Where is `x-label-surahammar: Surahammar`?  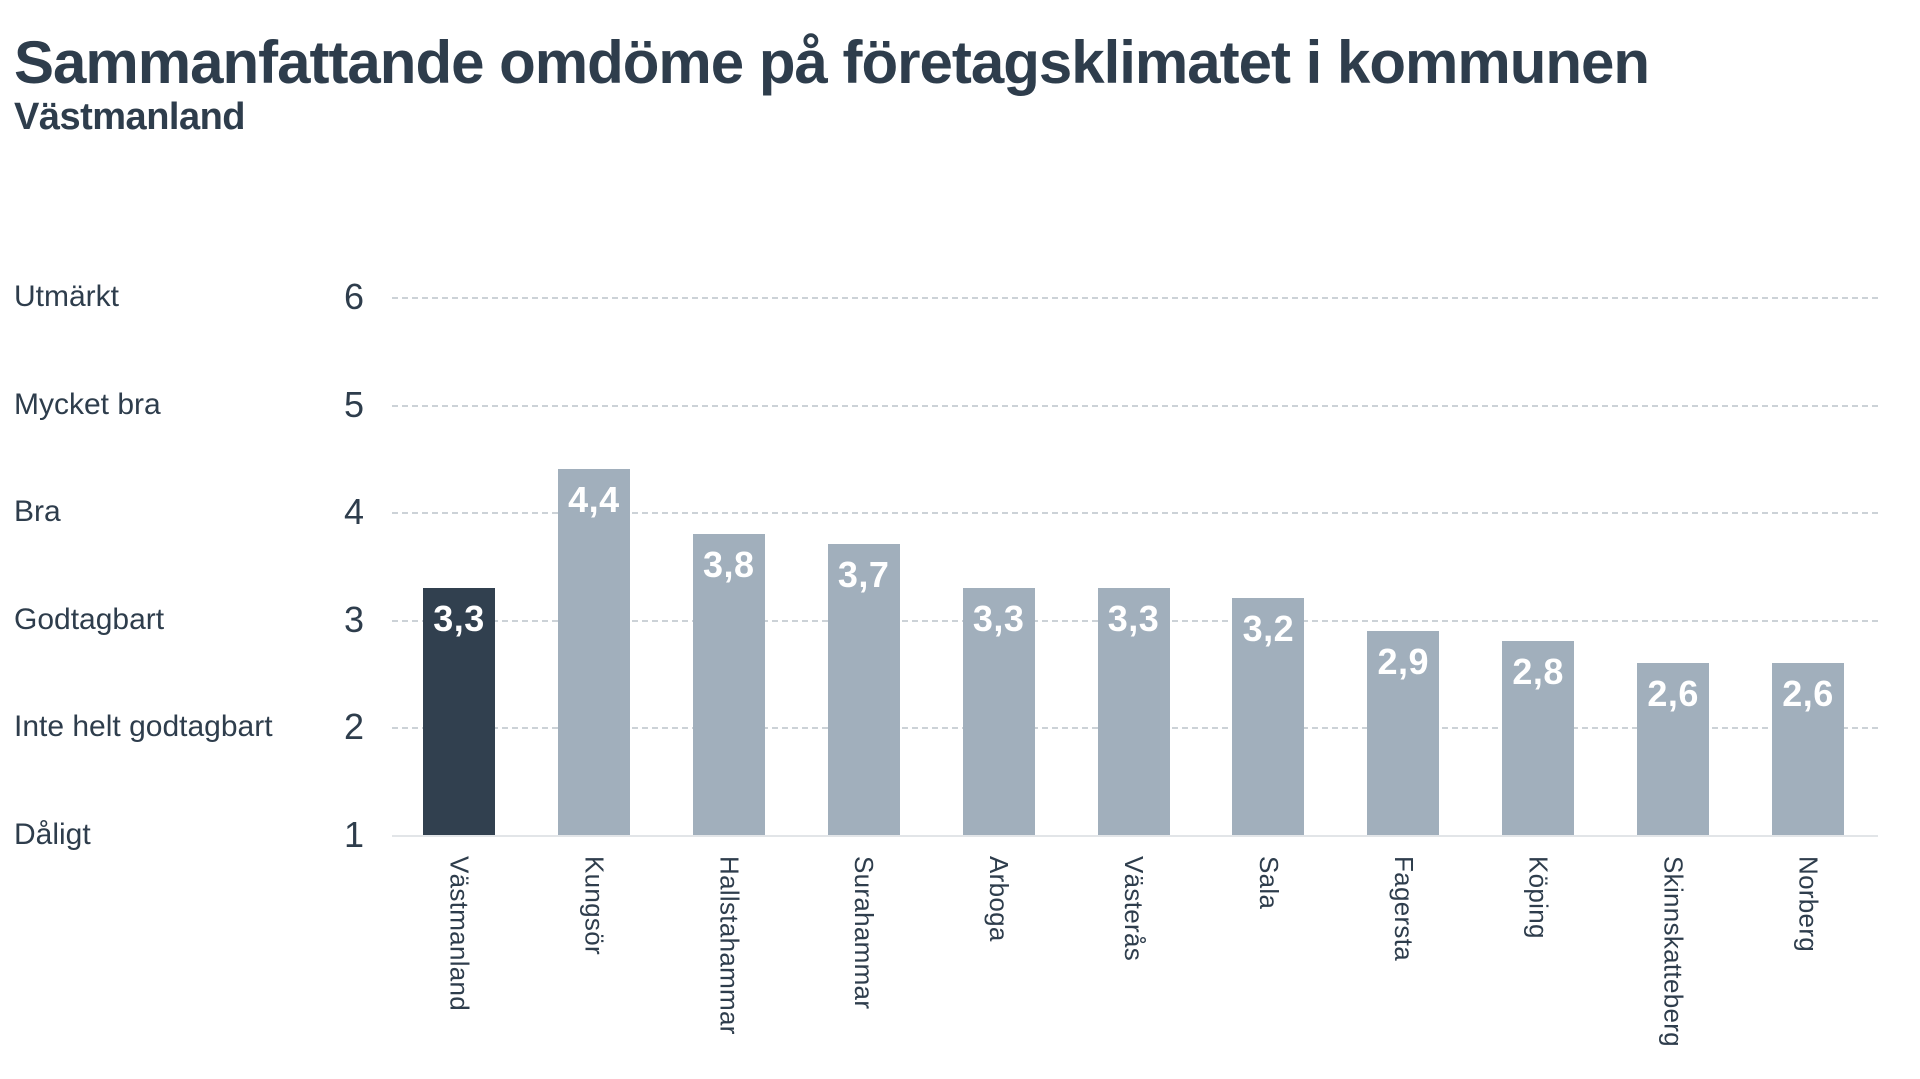
x-label-surahammar: Surahammar is located at coordinates (864, 933).